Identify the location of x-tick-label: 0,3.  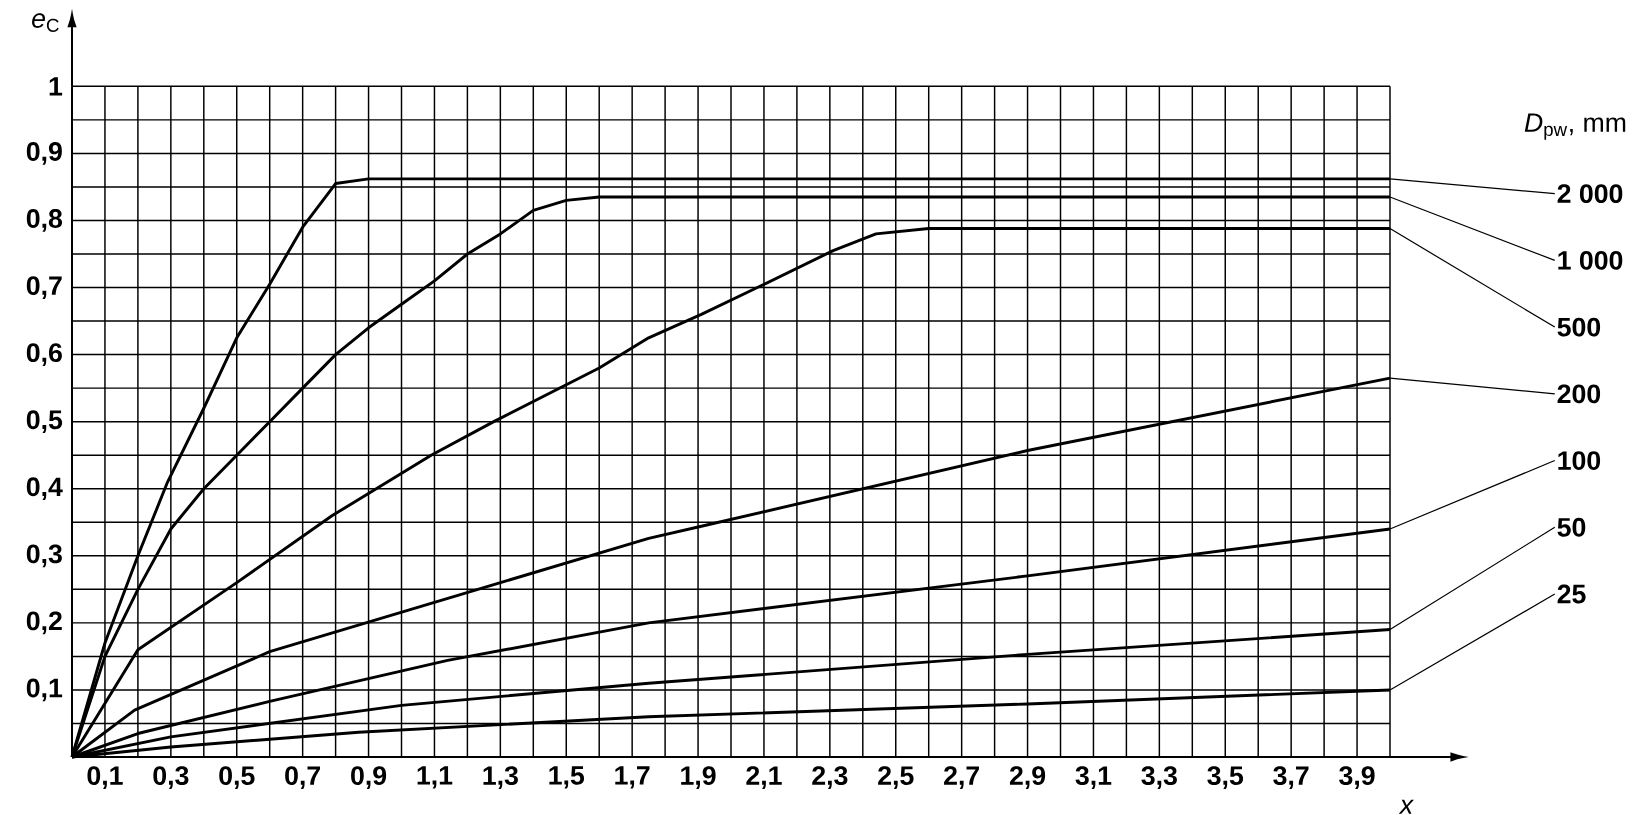
(171, 777).